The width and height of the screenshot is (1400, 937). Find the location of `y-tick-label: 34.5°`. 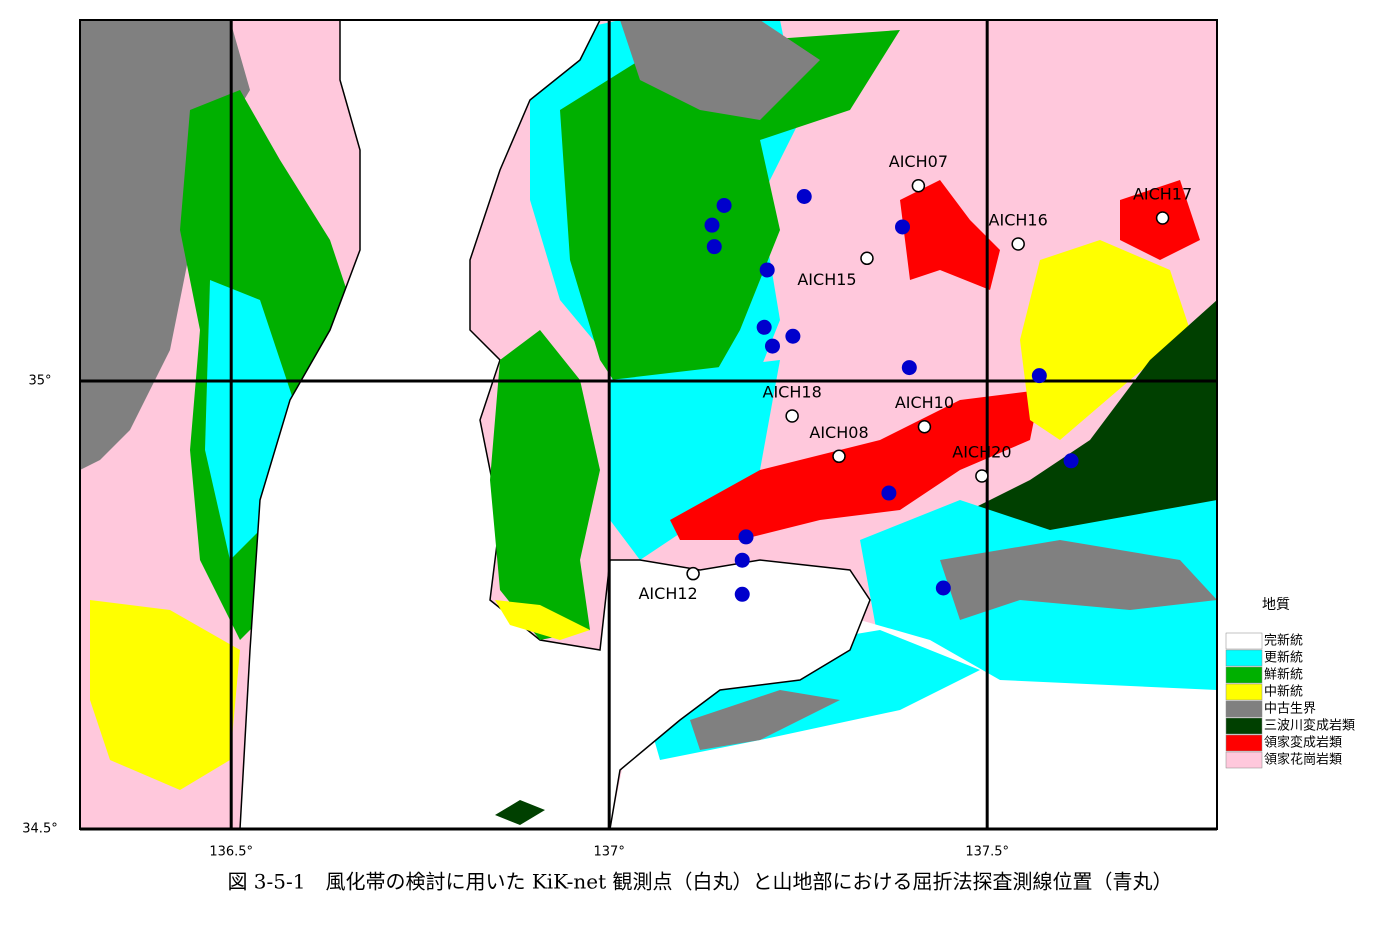

y-tick-label: 34.5° is located at coordinates (39, 829).